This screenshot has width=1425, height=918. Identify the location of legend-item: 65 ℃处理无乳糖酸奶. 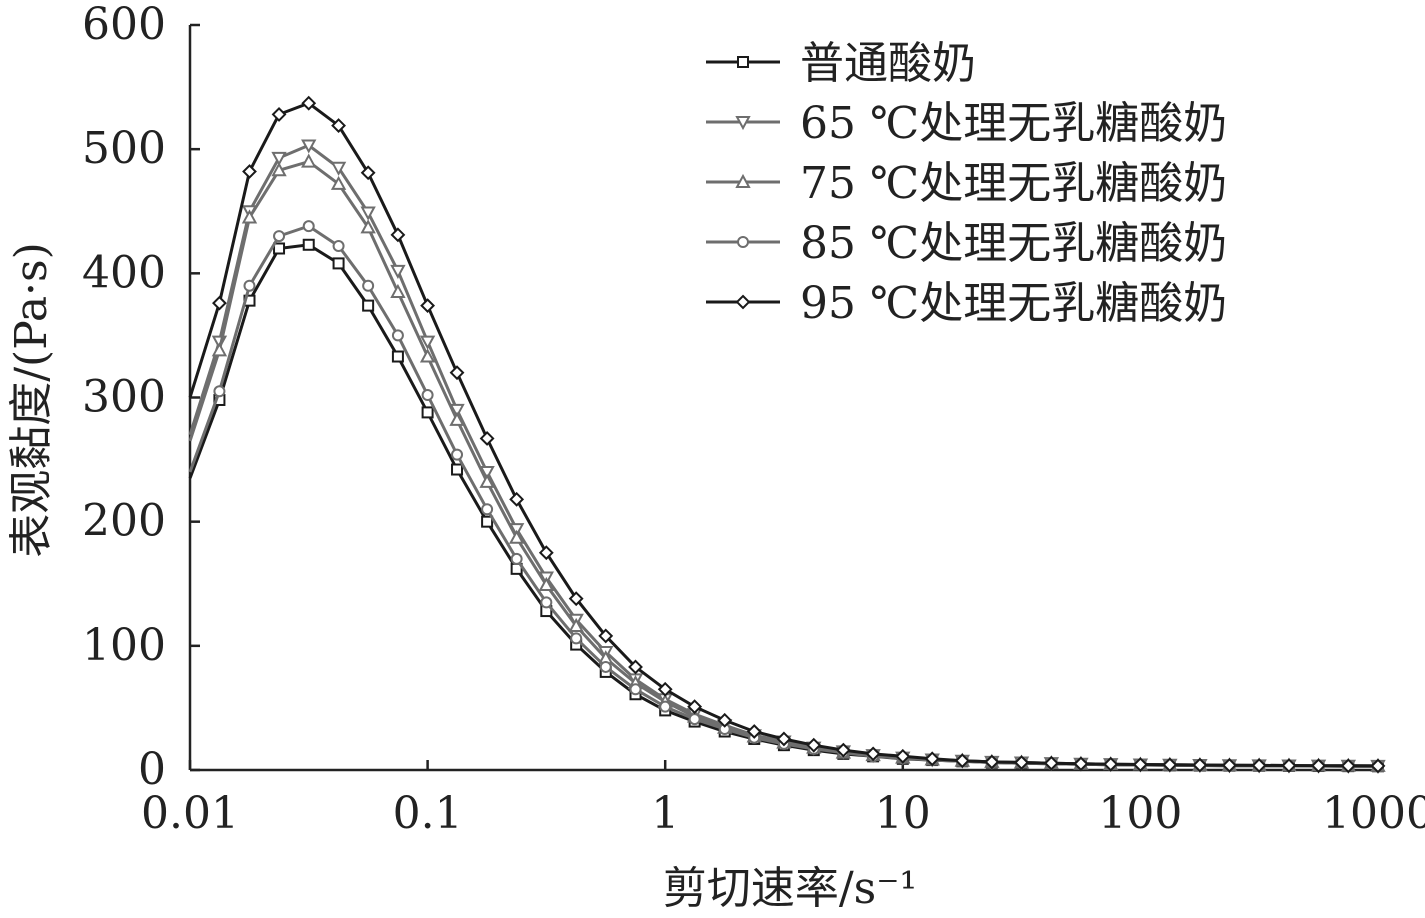
(966, 123).